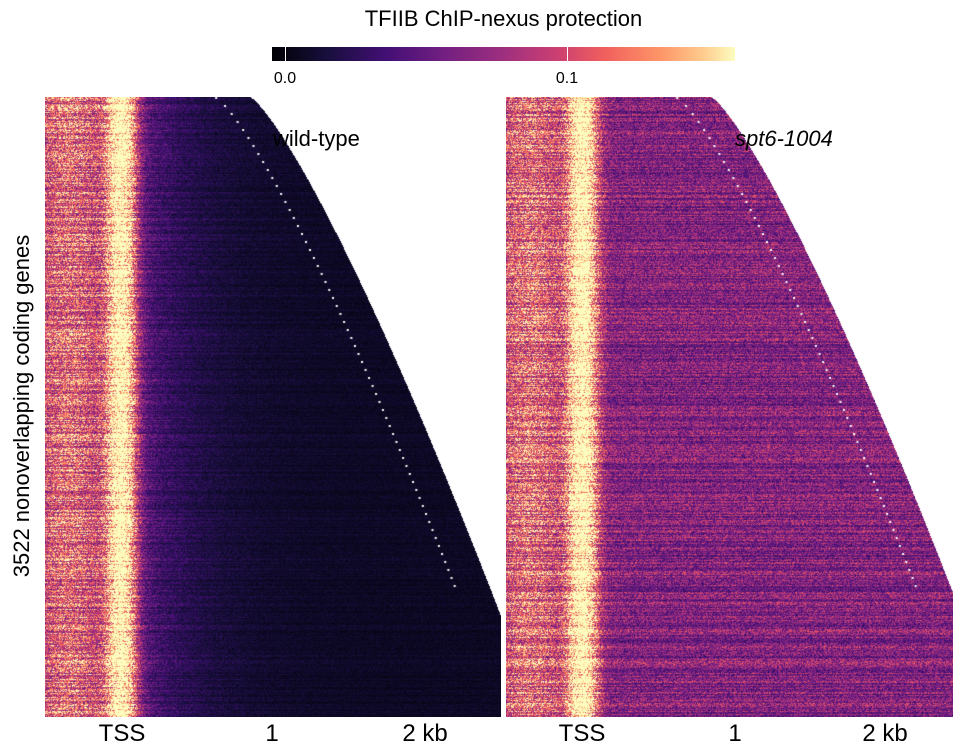 The height and width of the screenshot is (748, 953). Describe the element at coordinates (784, 138) in the screenshot. I see `panel-label-spt6-1004: spt6-1004` at that location.